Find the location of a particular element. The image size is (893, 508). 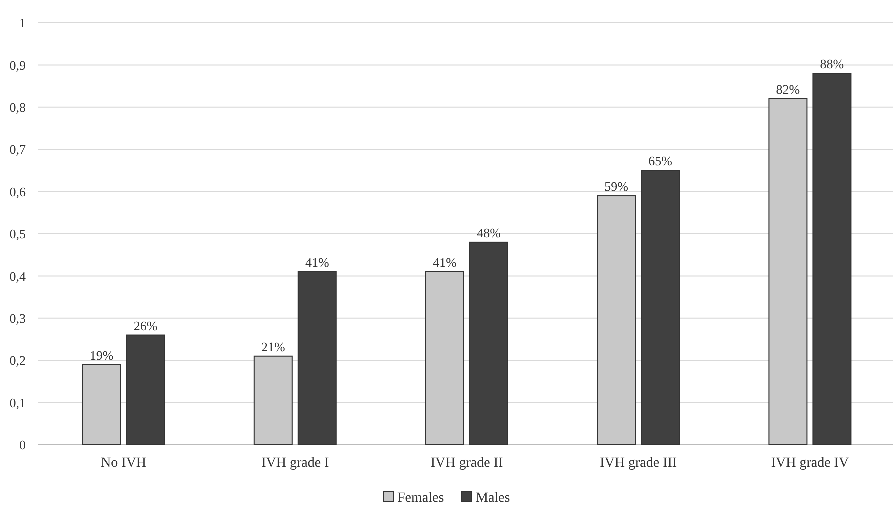

y-tick-label: 0,3 is located at coordinates (18, 318).